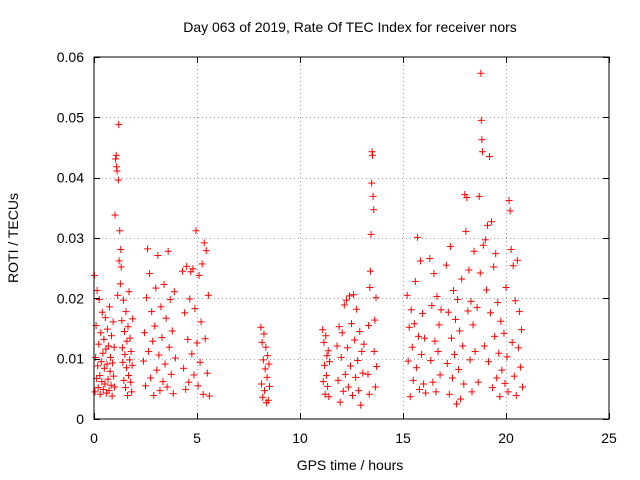 The width and height of the screenshot is (640, 480). What do you see at coordinates (506, 438) in the screenshot?
I see `x-tick-label: 20` at bounding box center [506, 438].